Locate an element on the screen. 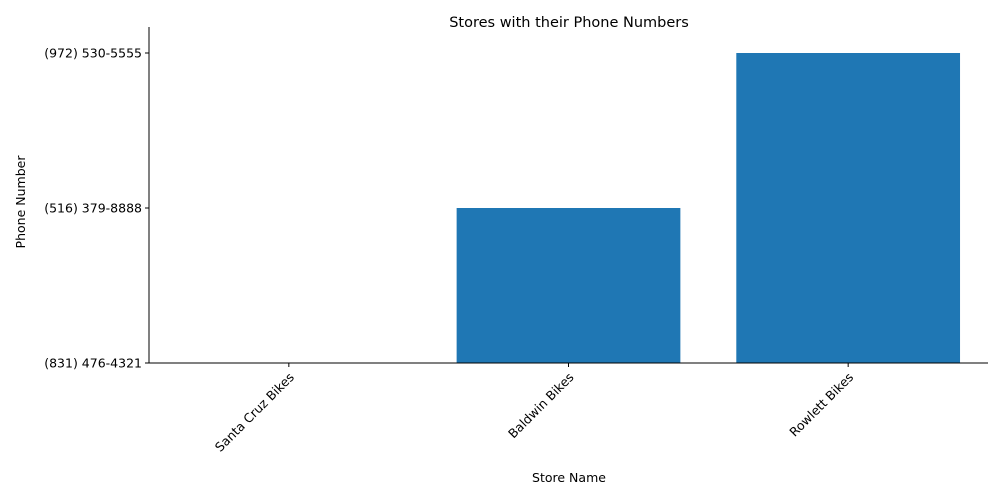  bar-baldwin-bikes is located at coordinates (568, 285).